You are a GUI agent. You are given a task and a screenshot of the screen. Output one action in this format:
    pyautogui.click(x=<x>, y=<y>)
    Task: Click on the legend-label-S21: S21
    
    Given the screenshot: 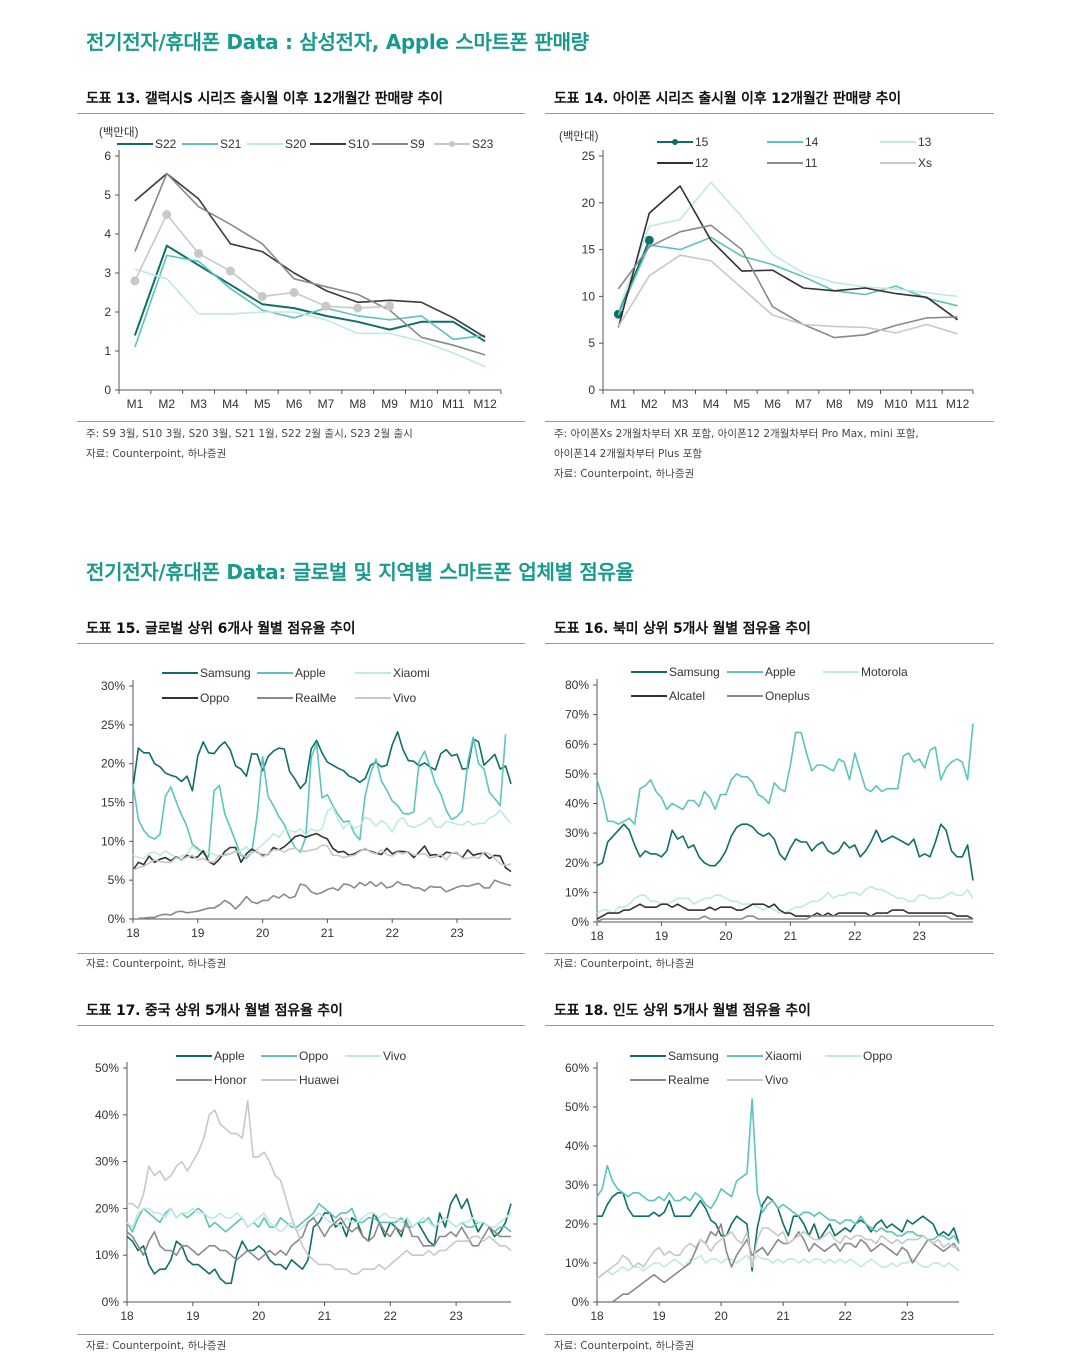 What is the action you would take?
    pyautogui.click(x=231, y=144)
    